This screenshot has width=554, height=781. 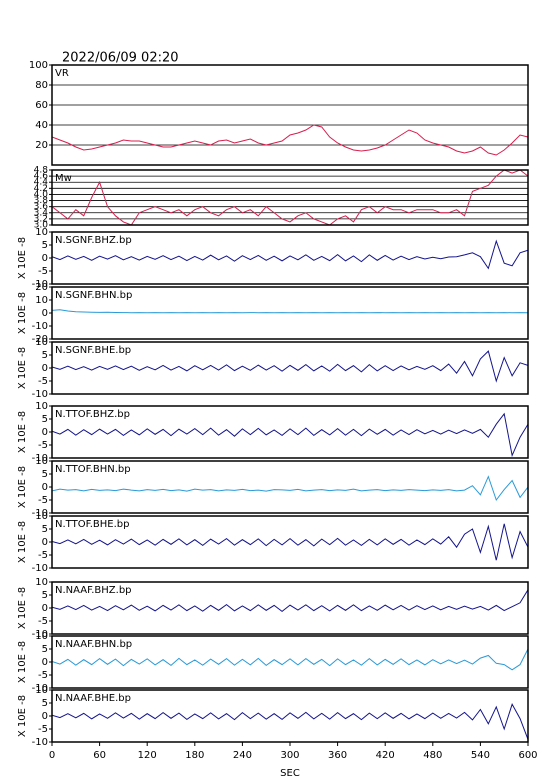 I want to click on panel-label: N.SGNF.BHE.bp, so click(x=93, y=350).